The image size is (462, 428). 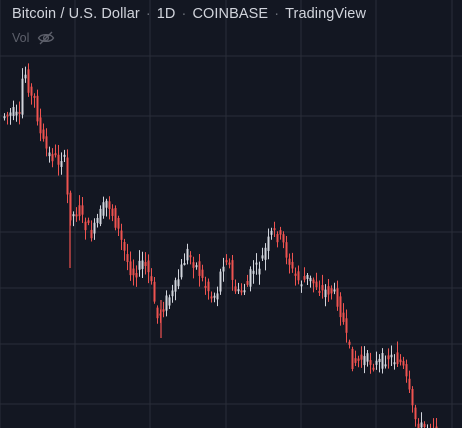 What do you see at coordinates (76, 14) in the screenshot?
I see `symbol-name: Bitcoin / U.S. Dollar` at bounding box center [76, 14].